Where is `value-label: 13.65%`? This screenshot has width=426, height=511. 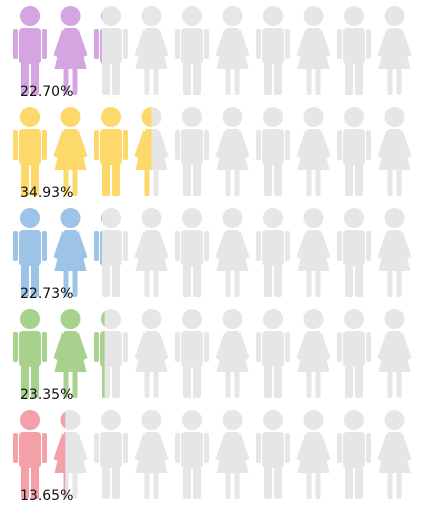
value-label: 13.65% is located at coordinates (46, 496).